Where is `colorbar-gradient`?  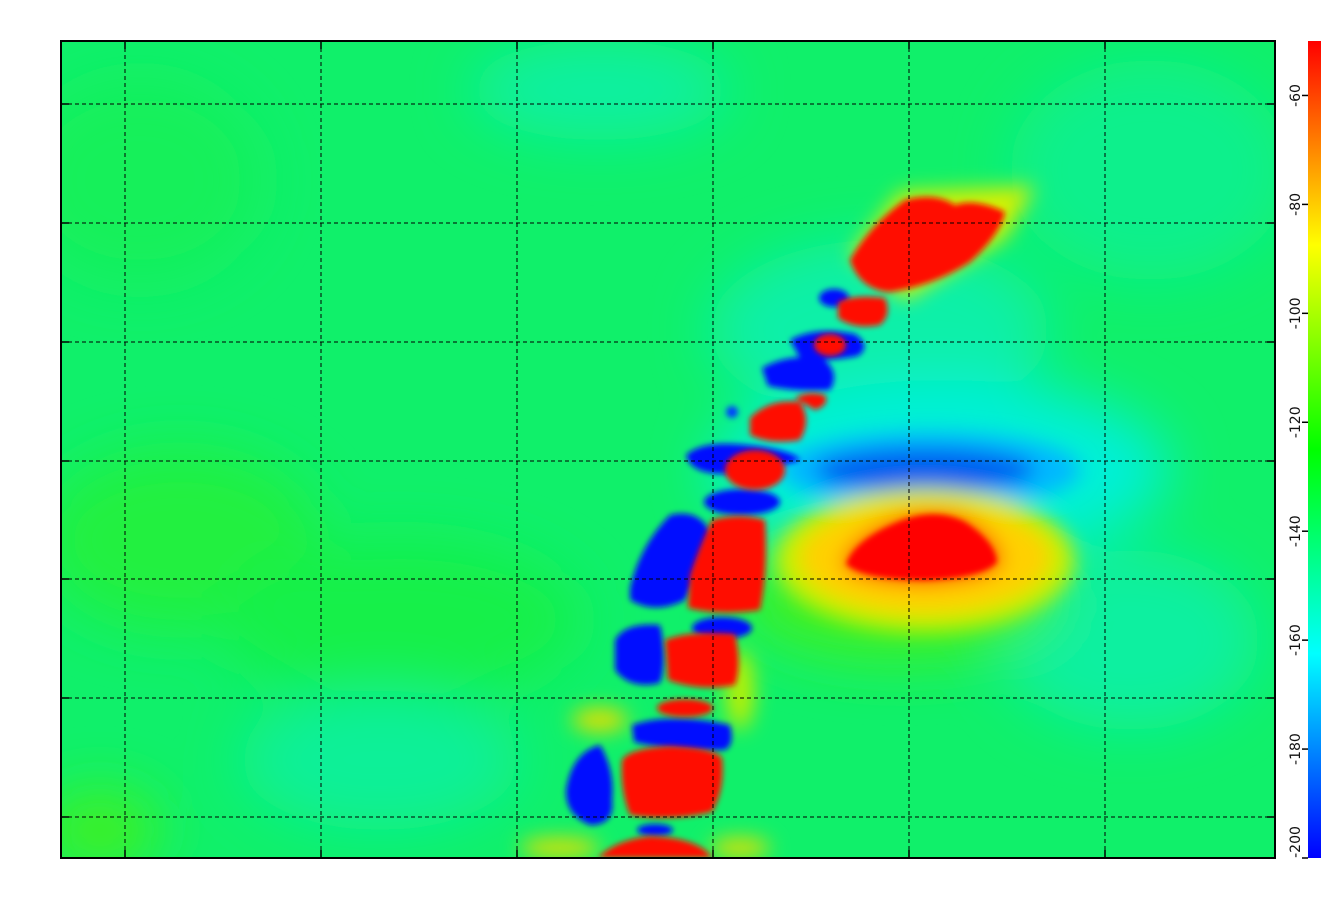 colorbar-gradient is located at coordinates (1314, 449).